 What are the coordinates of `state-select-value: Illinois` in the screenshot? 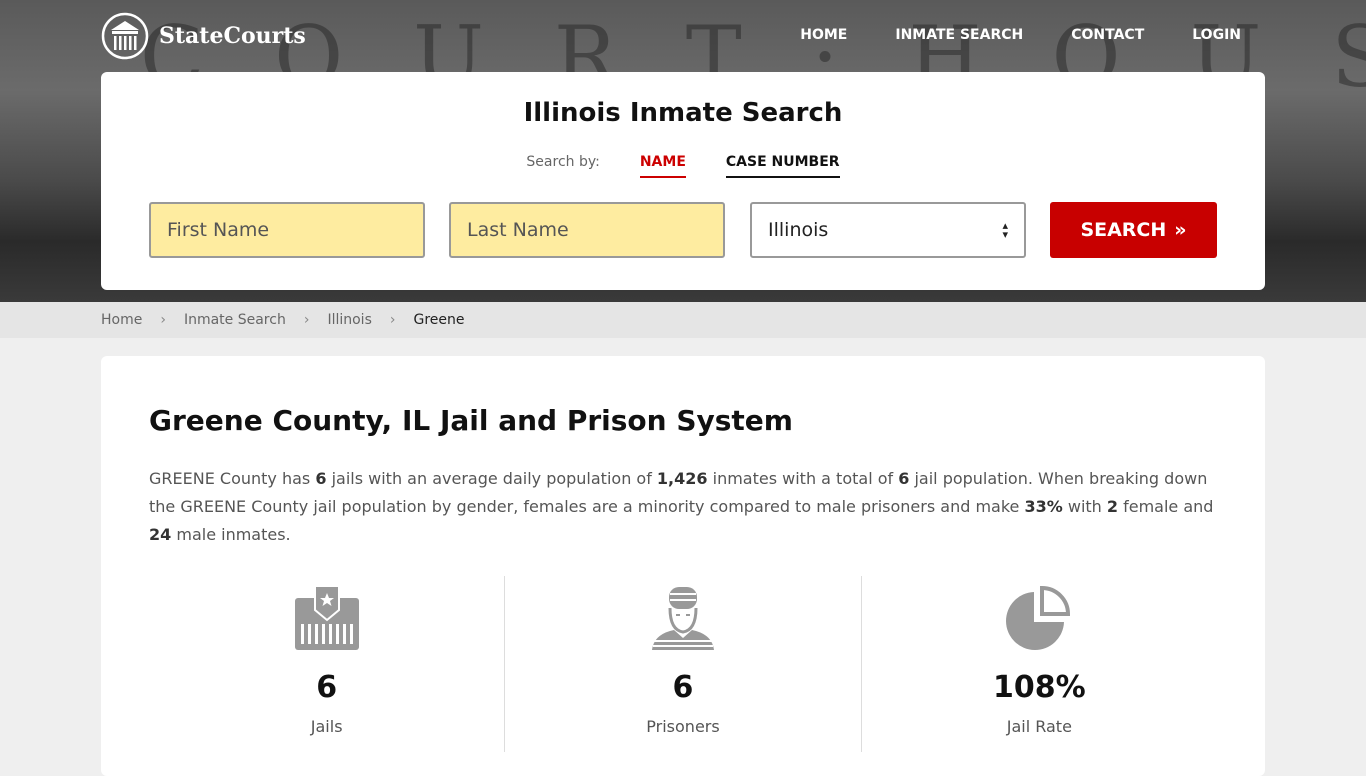 It's located at (798, 230).